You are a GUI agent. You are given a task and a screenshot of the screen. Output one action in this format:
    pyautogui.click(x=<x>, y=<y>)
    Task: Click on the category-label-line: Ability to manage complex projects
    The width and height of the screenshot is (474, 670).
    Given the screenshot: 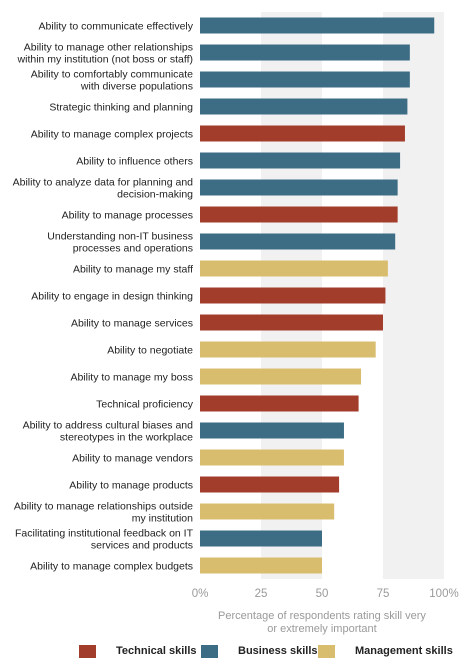 What is the action you would take?
    pyautogui.click(x=112, y=135)
    